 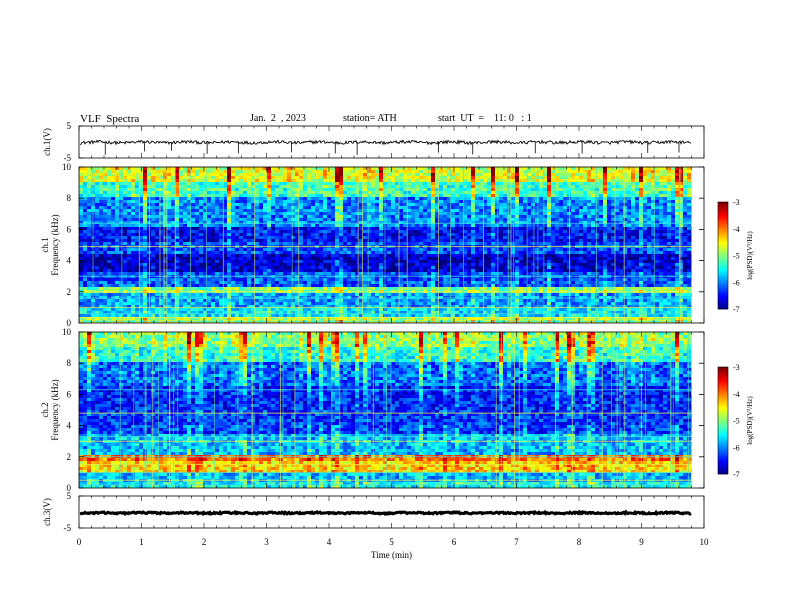 What do you see at coordinates (67, 167) in the screenshot?
I see `ch1-spectrogram-ytick-10: 10` at bounding box center [67, 167].